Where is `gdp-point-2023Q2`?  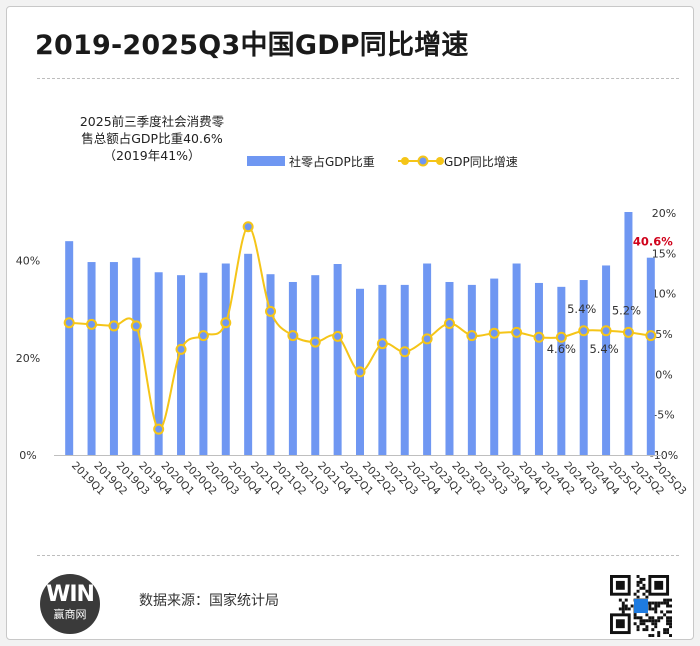 gdp-point-2023Q2 is located at coordinates (449, 324).